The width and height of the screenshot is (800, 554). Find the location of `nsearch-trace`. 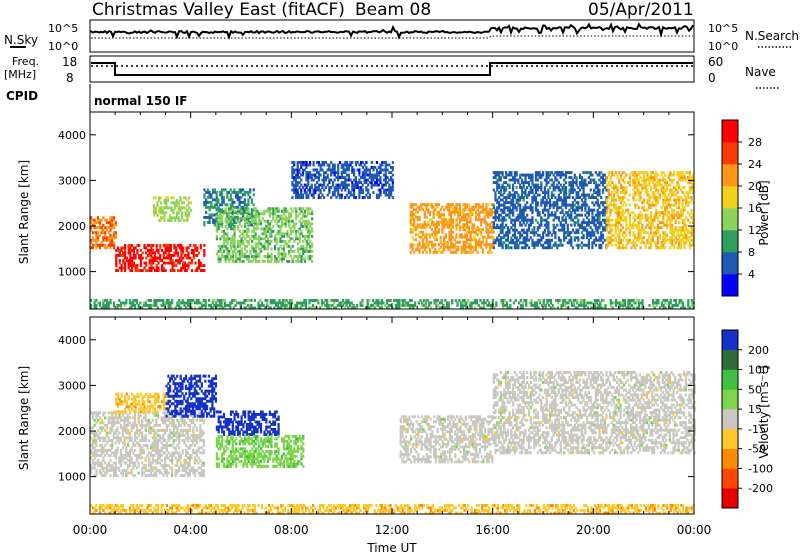

nsearch-trace is located at coordinates (392, 37).